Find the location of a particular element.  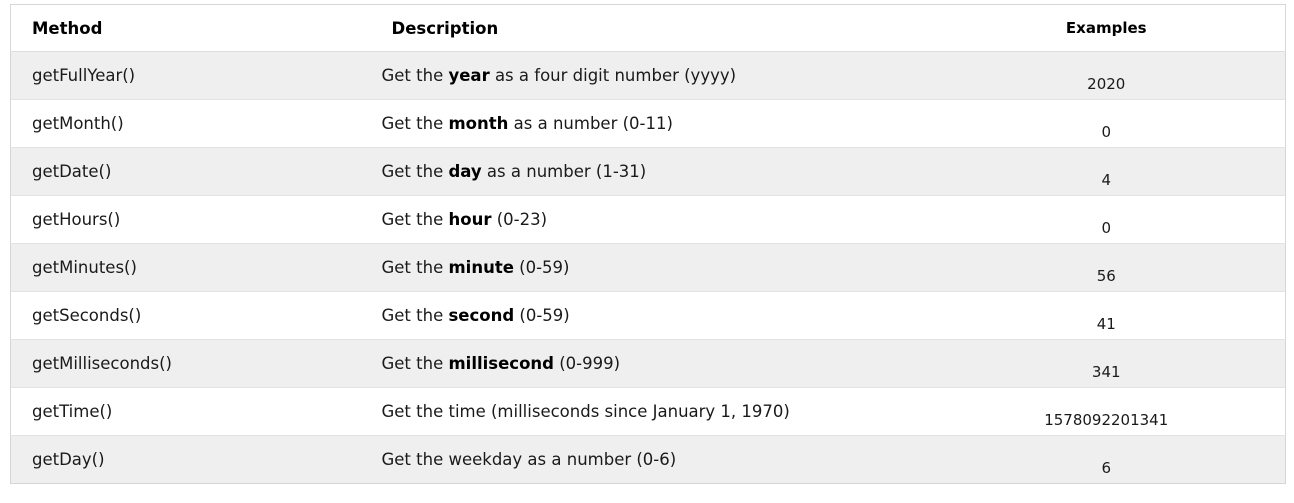

cell-method: getTime() is located at coordinates (190, 411).